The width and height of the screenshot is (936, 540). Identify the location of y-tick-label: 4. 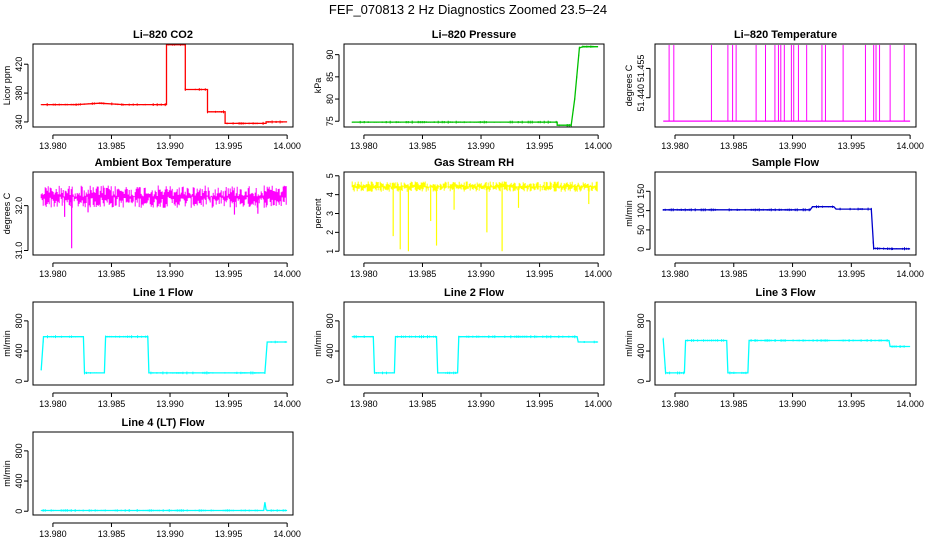
(330, 194).